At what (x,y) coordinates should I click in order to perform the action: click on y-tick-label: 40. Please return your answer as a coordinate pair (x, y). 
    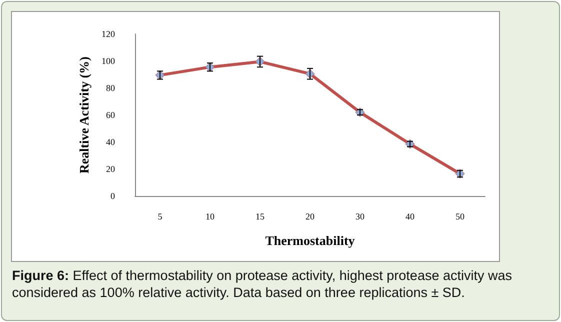
    Looking at the image, I should click on (111, 142).